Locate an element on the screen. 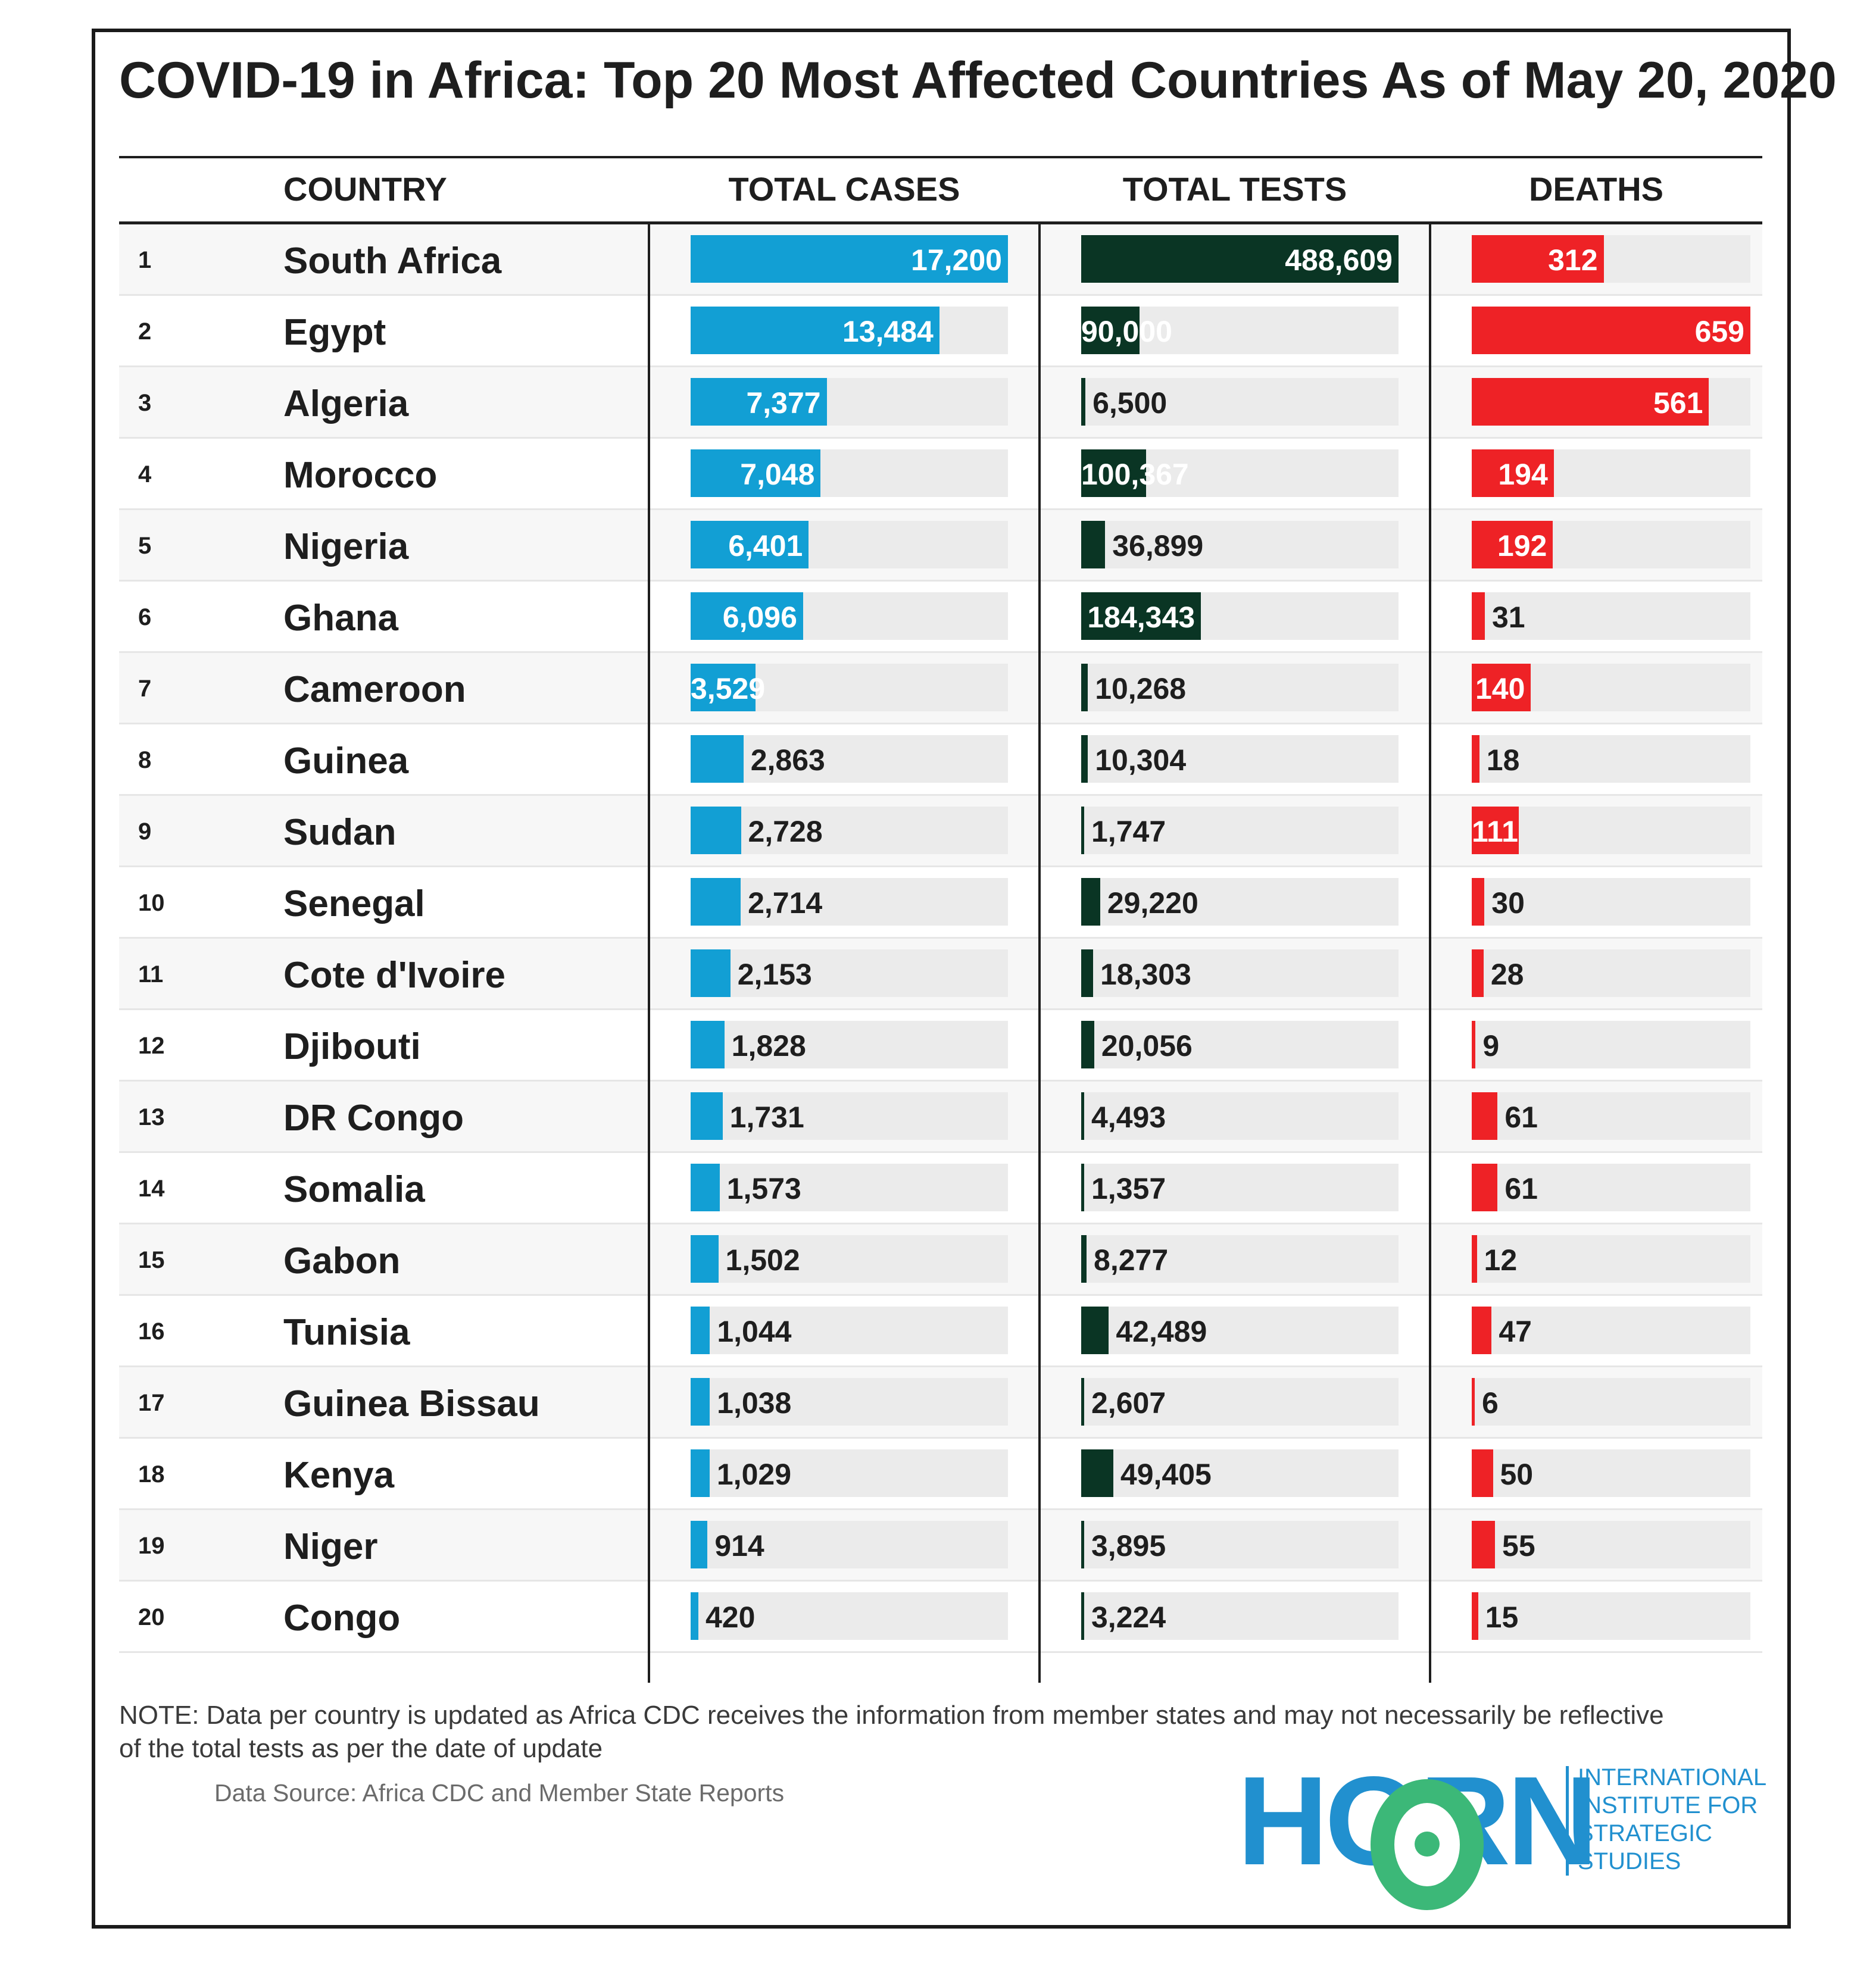 This screenshot has height=1975, width=1876. deaths-value: 659 is located at coordinates (1719, 331).